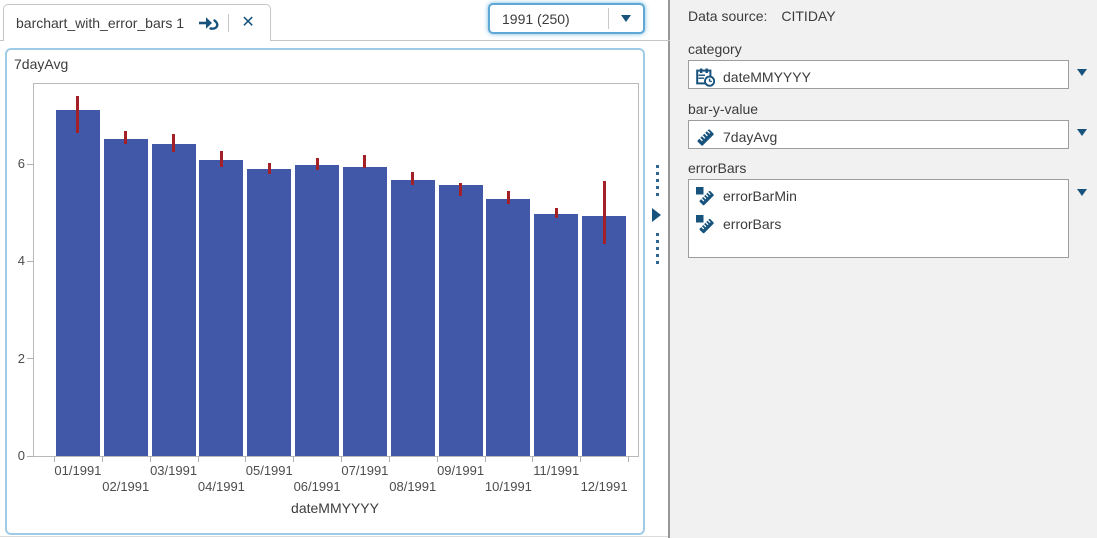 The height and width of the screenshot is (538, 1097). I want to click on measure-icon, so click(705, 137).